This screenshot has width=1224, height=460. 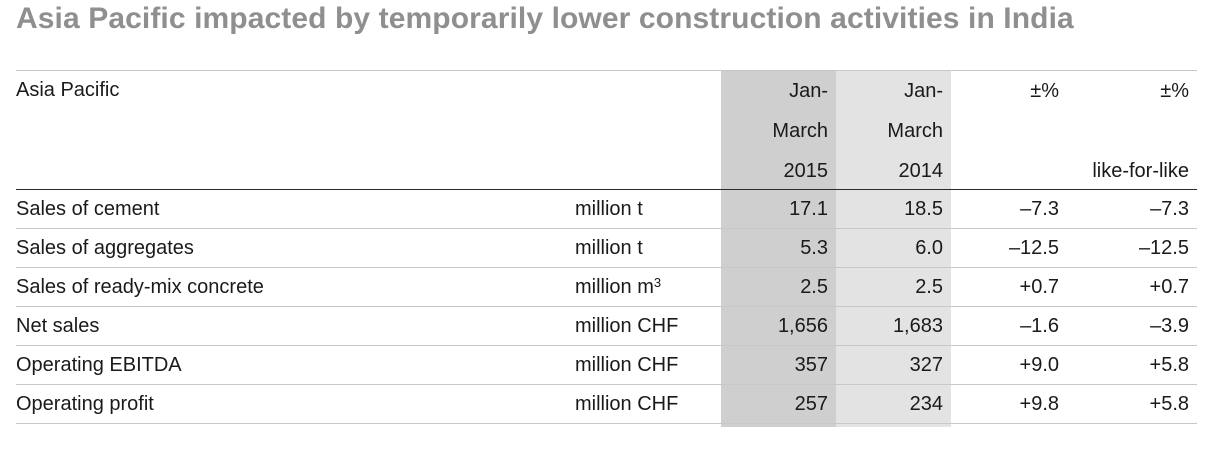 I want to click on value-2014: 1,683, so click(x=917, y=326).